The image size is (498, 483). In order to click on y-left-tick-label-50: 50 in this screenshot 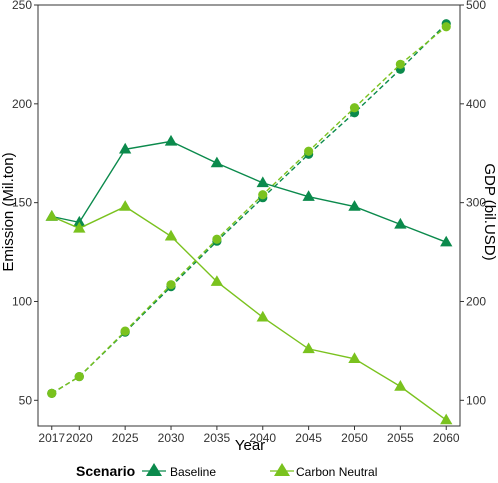, I will do `click(26, 400)`.